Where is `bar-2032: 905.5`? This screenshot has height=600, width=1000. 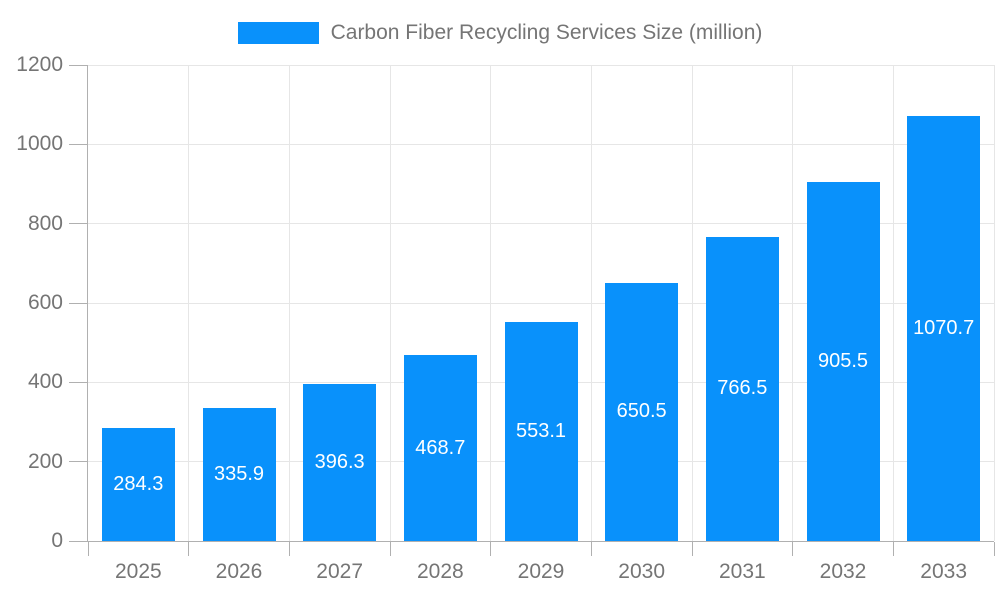 bar-2032: 905.5 is located at coordinates (843, 361).